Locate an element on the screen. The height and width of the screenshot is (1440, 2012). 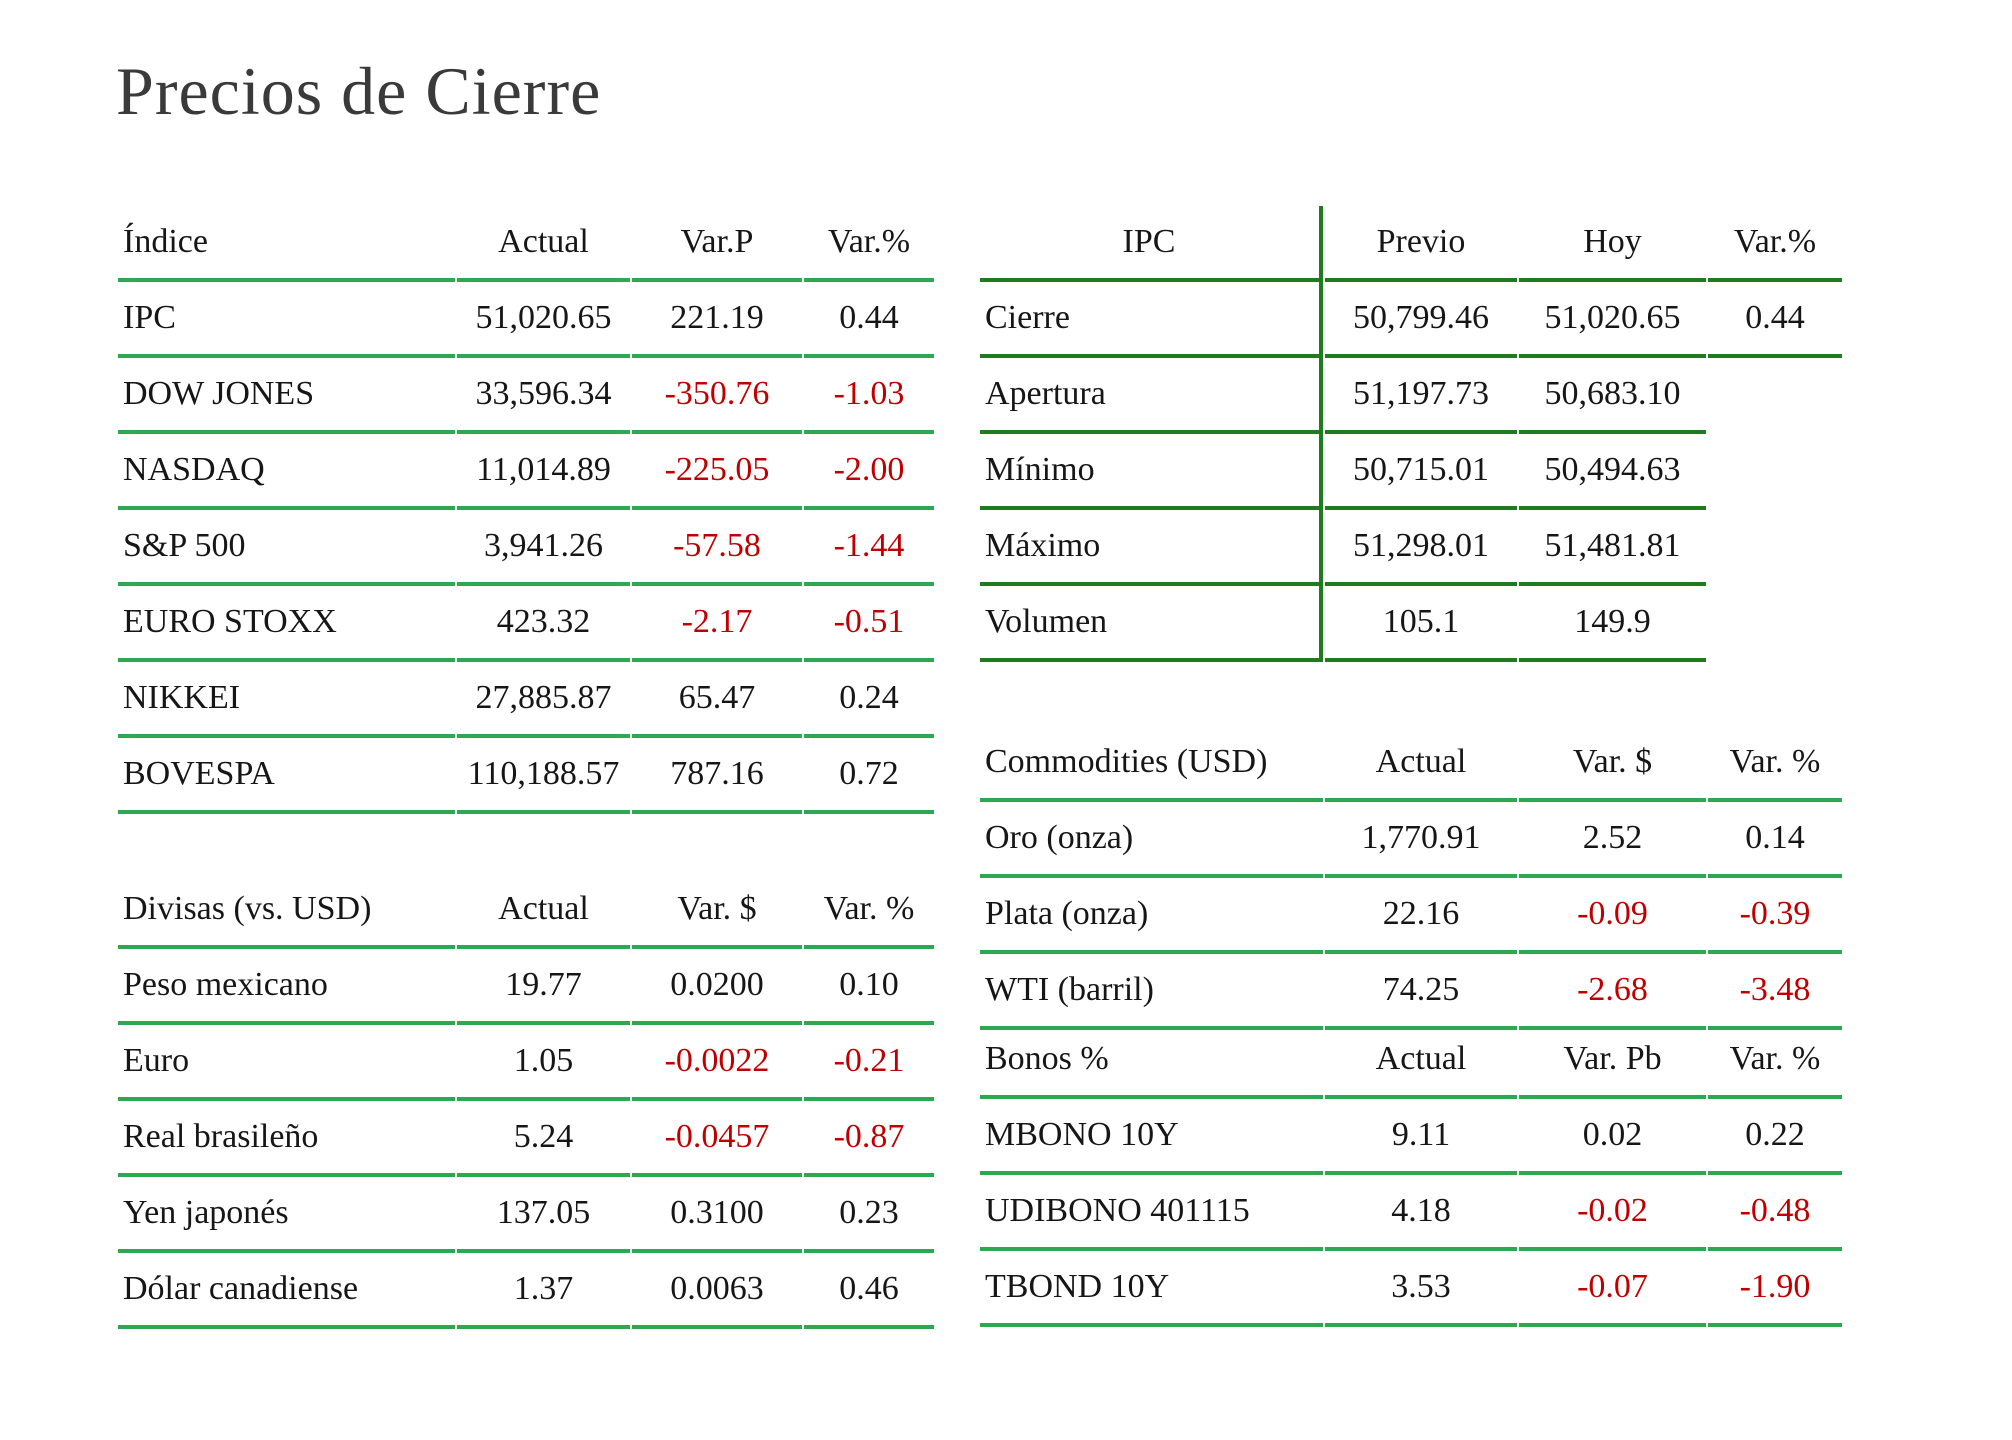
column-header: Var. Pb is located at coordinates (1612, 1061).